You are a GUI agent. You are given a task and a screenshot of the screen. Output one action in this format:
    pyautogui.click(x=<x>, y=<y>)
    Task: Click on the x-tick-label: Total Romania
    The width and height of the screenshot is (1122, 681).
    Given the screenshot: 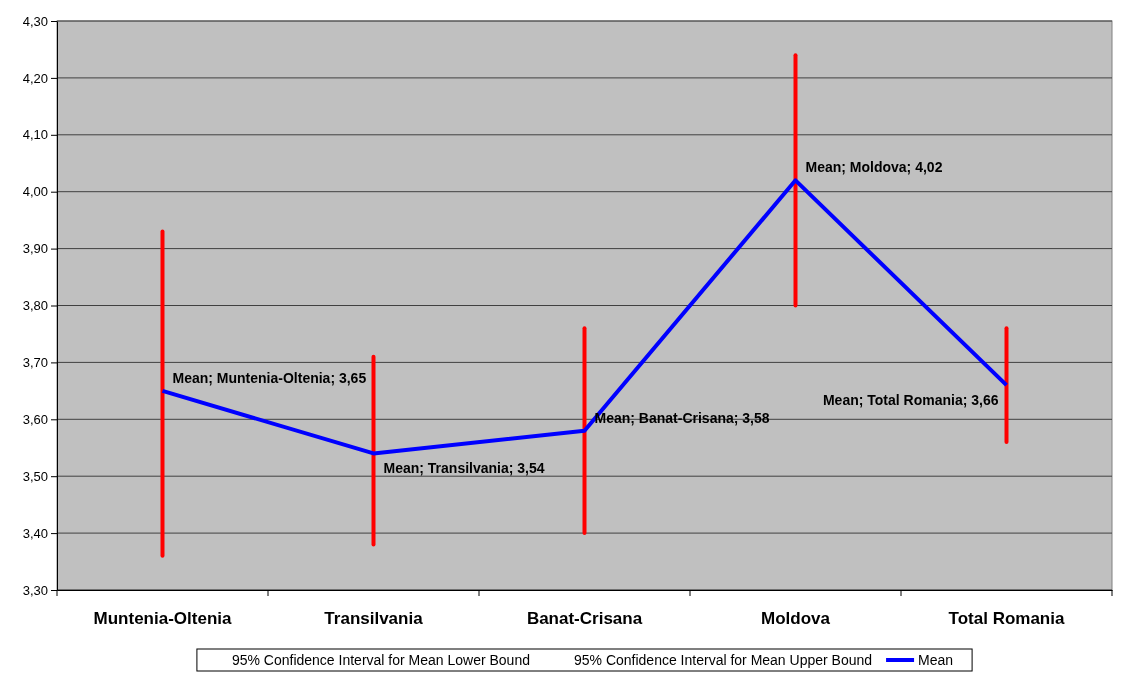 What is the action you would take?
    pyautogui.click(x=1006, y=619)
    